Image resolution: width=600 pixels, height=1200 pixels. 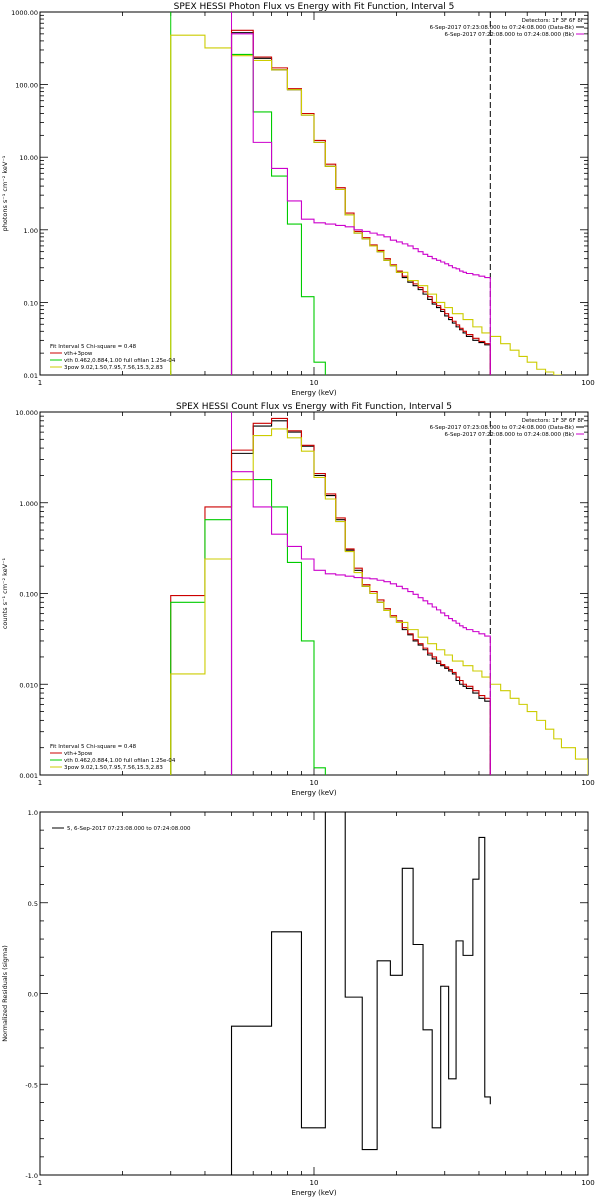 What do you see at coordinates (33, 813) in the screenshot?
I see `y-tick-label: 1.0` at bounding box center [33, 813].